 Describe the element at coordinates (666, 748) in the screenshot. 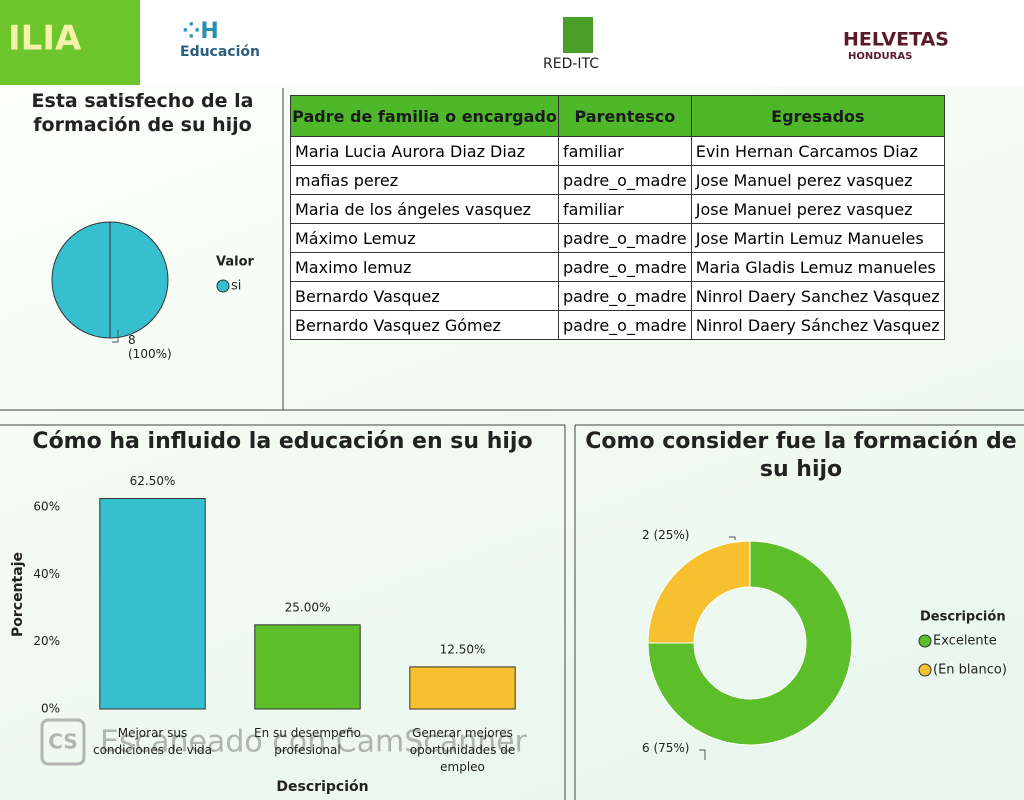

I see `data-label: 6 (75%)` at that location.